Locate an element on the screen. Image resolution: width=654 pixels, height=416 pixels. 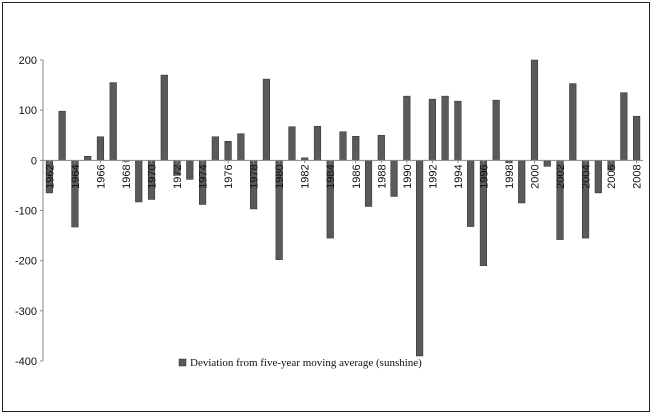
bar-2007 is located at coordinates (624, 126).